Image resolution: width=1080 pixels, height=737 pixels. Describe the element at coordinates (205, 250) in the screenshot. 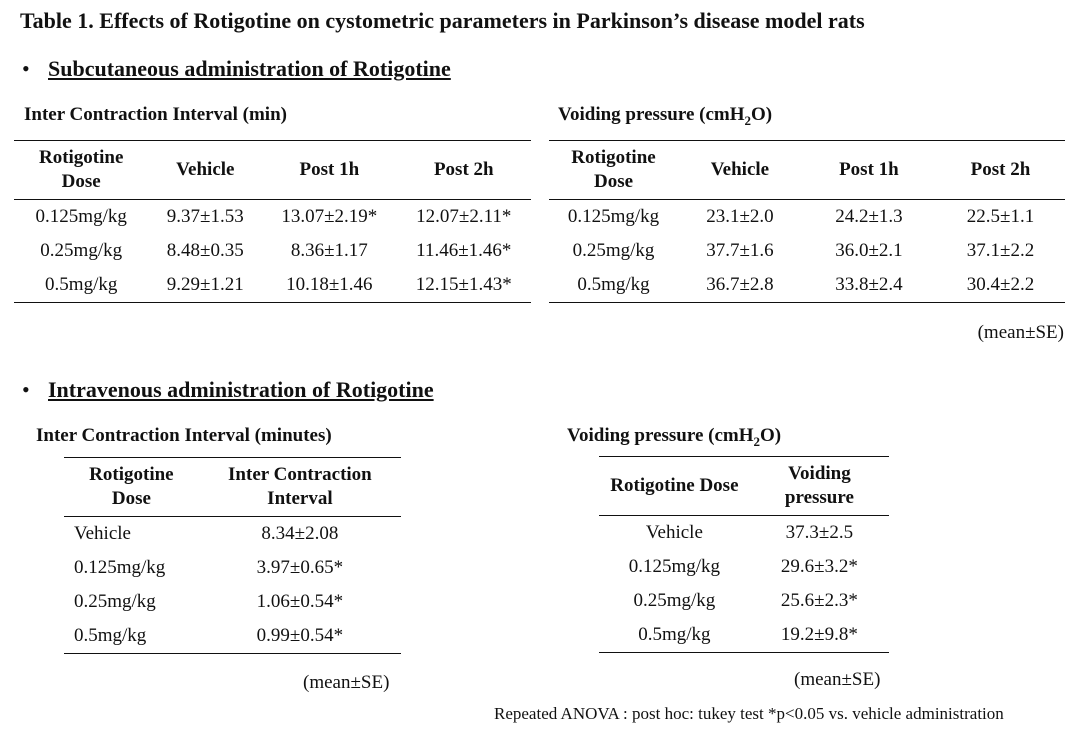

I see `value-cell: 8.48±0.35` at that location.